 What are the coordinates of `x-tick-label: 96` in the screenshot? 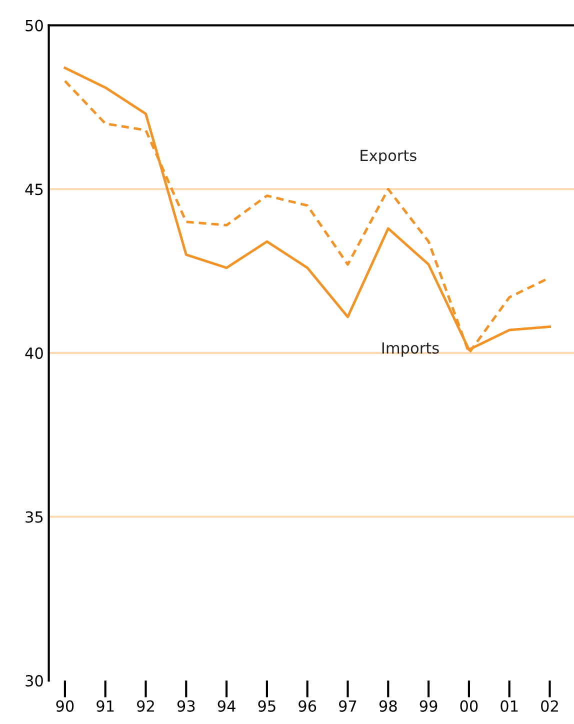 It's located at (307, 706).